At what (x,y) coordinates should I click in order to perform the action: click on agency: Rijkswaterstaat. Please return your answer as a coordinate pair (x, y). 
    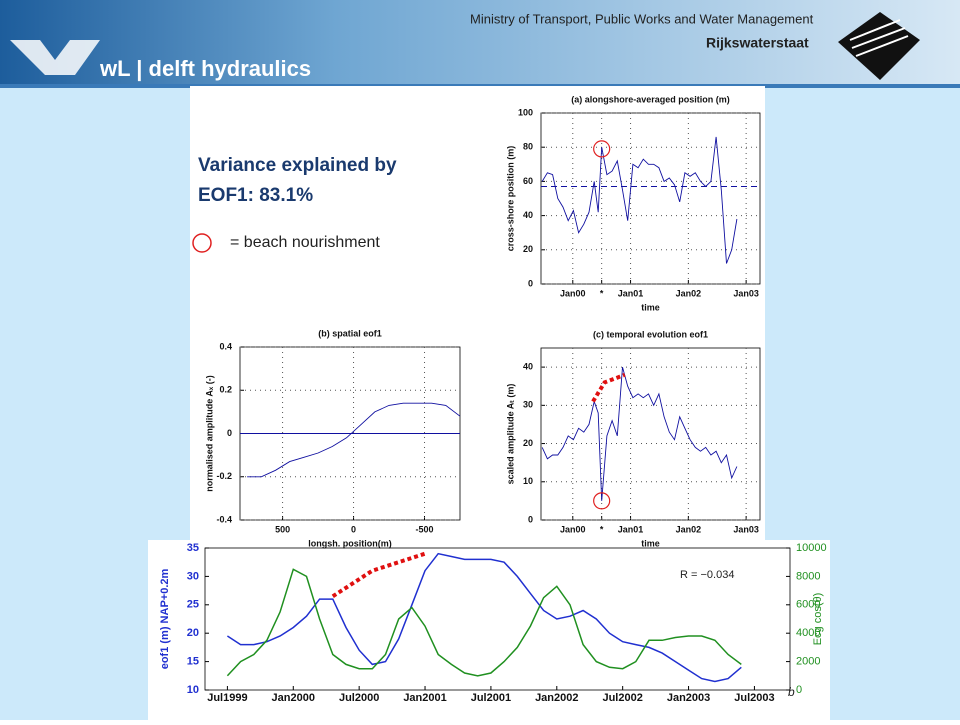
    Looking at the image, I should click on (757, 43).